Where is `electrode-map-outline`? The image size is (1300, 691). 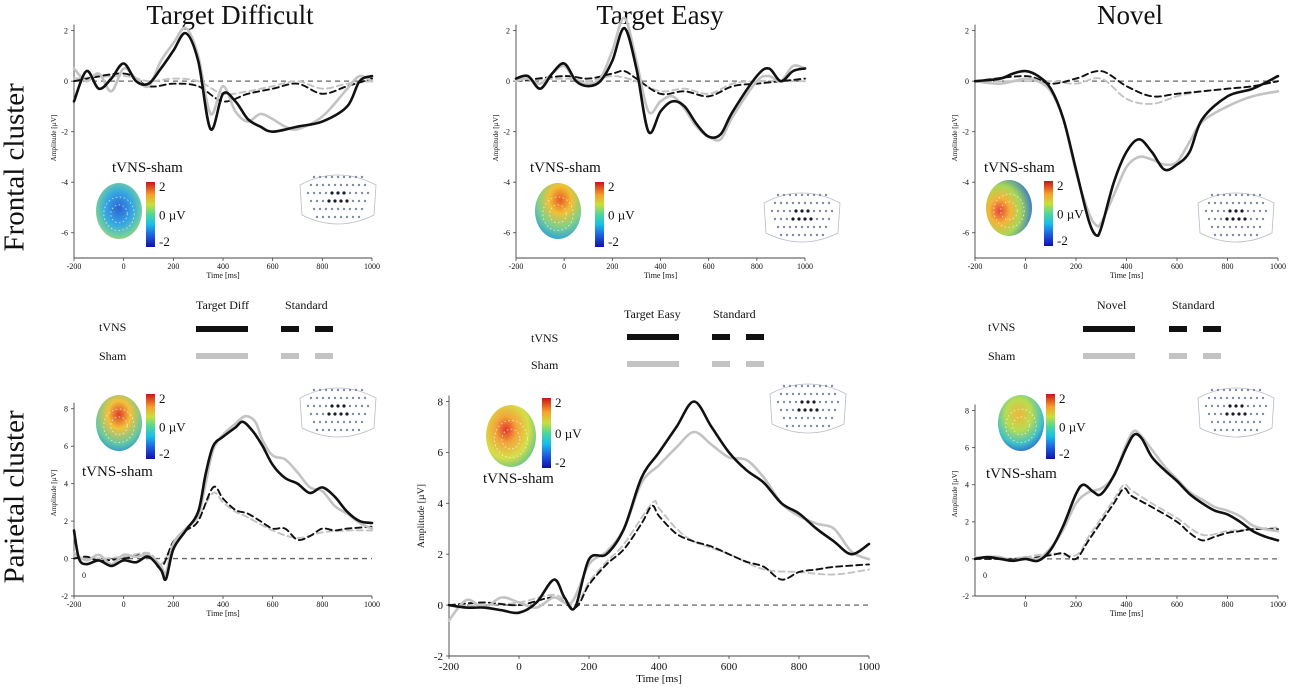
electrode-map-outline is located at coordinates (338, 412).